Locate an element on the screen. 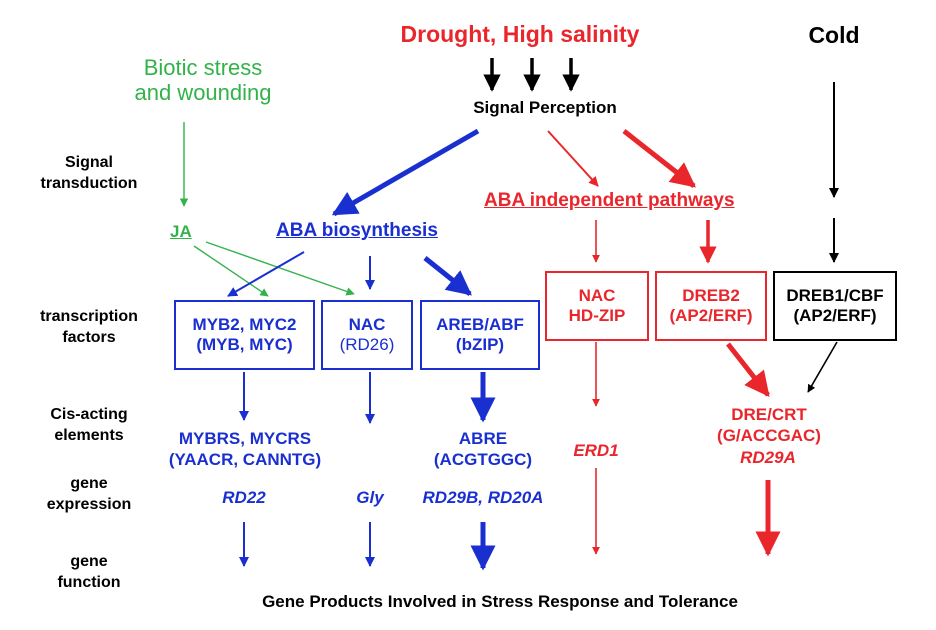 This screenshot has width=936, height=630. gene-rd29b-rd20a: RD29B, RD20A is located at coordinates (483, 497).